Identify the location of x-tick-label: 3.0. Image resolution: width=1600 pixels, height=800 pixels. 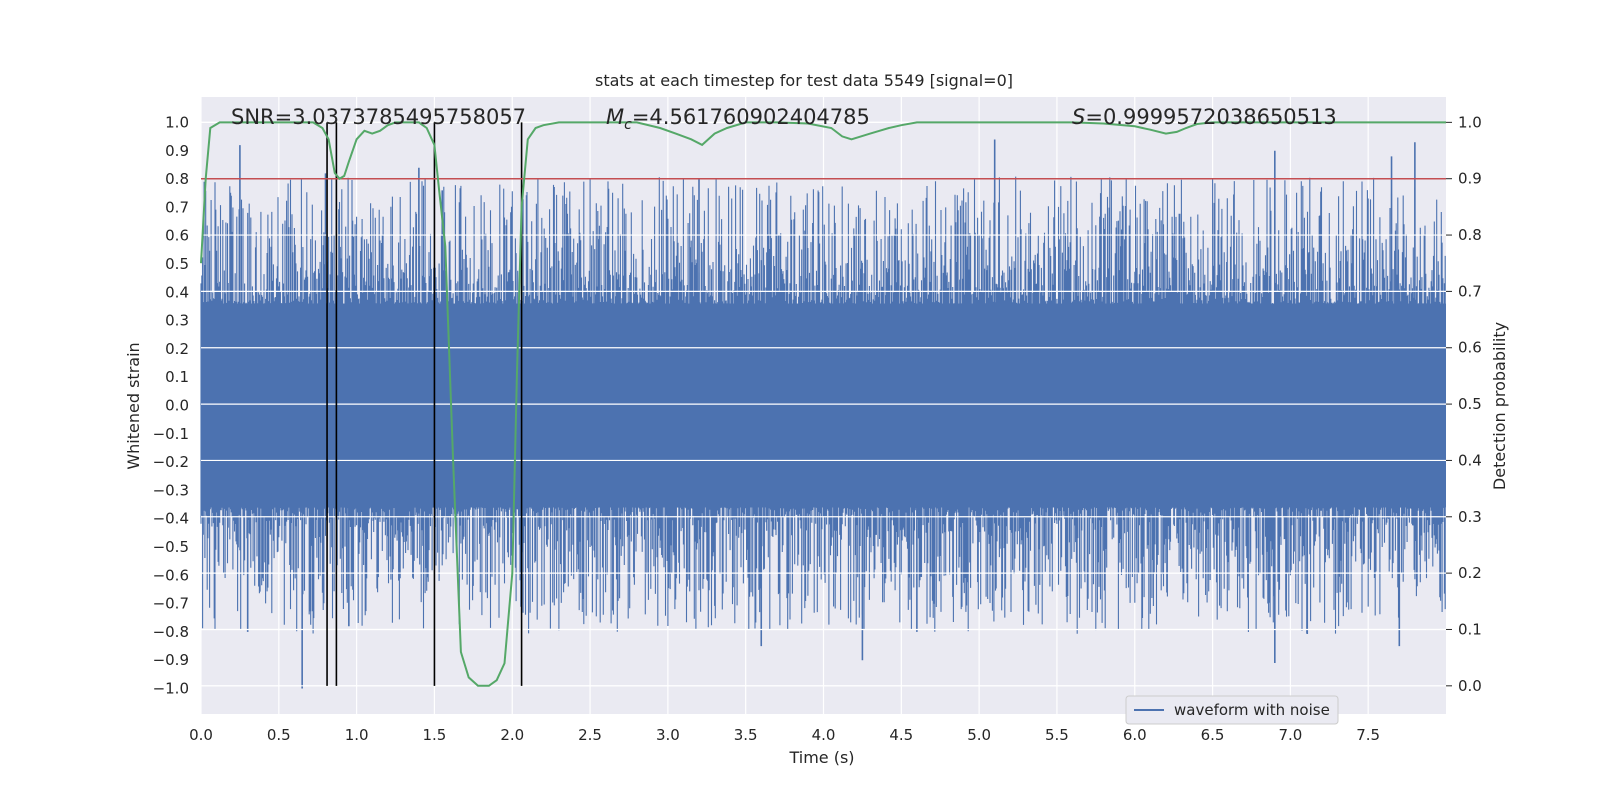
(668, 735).